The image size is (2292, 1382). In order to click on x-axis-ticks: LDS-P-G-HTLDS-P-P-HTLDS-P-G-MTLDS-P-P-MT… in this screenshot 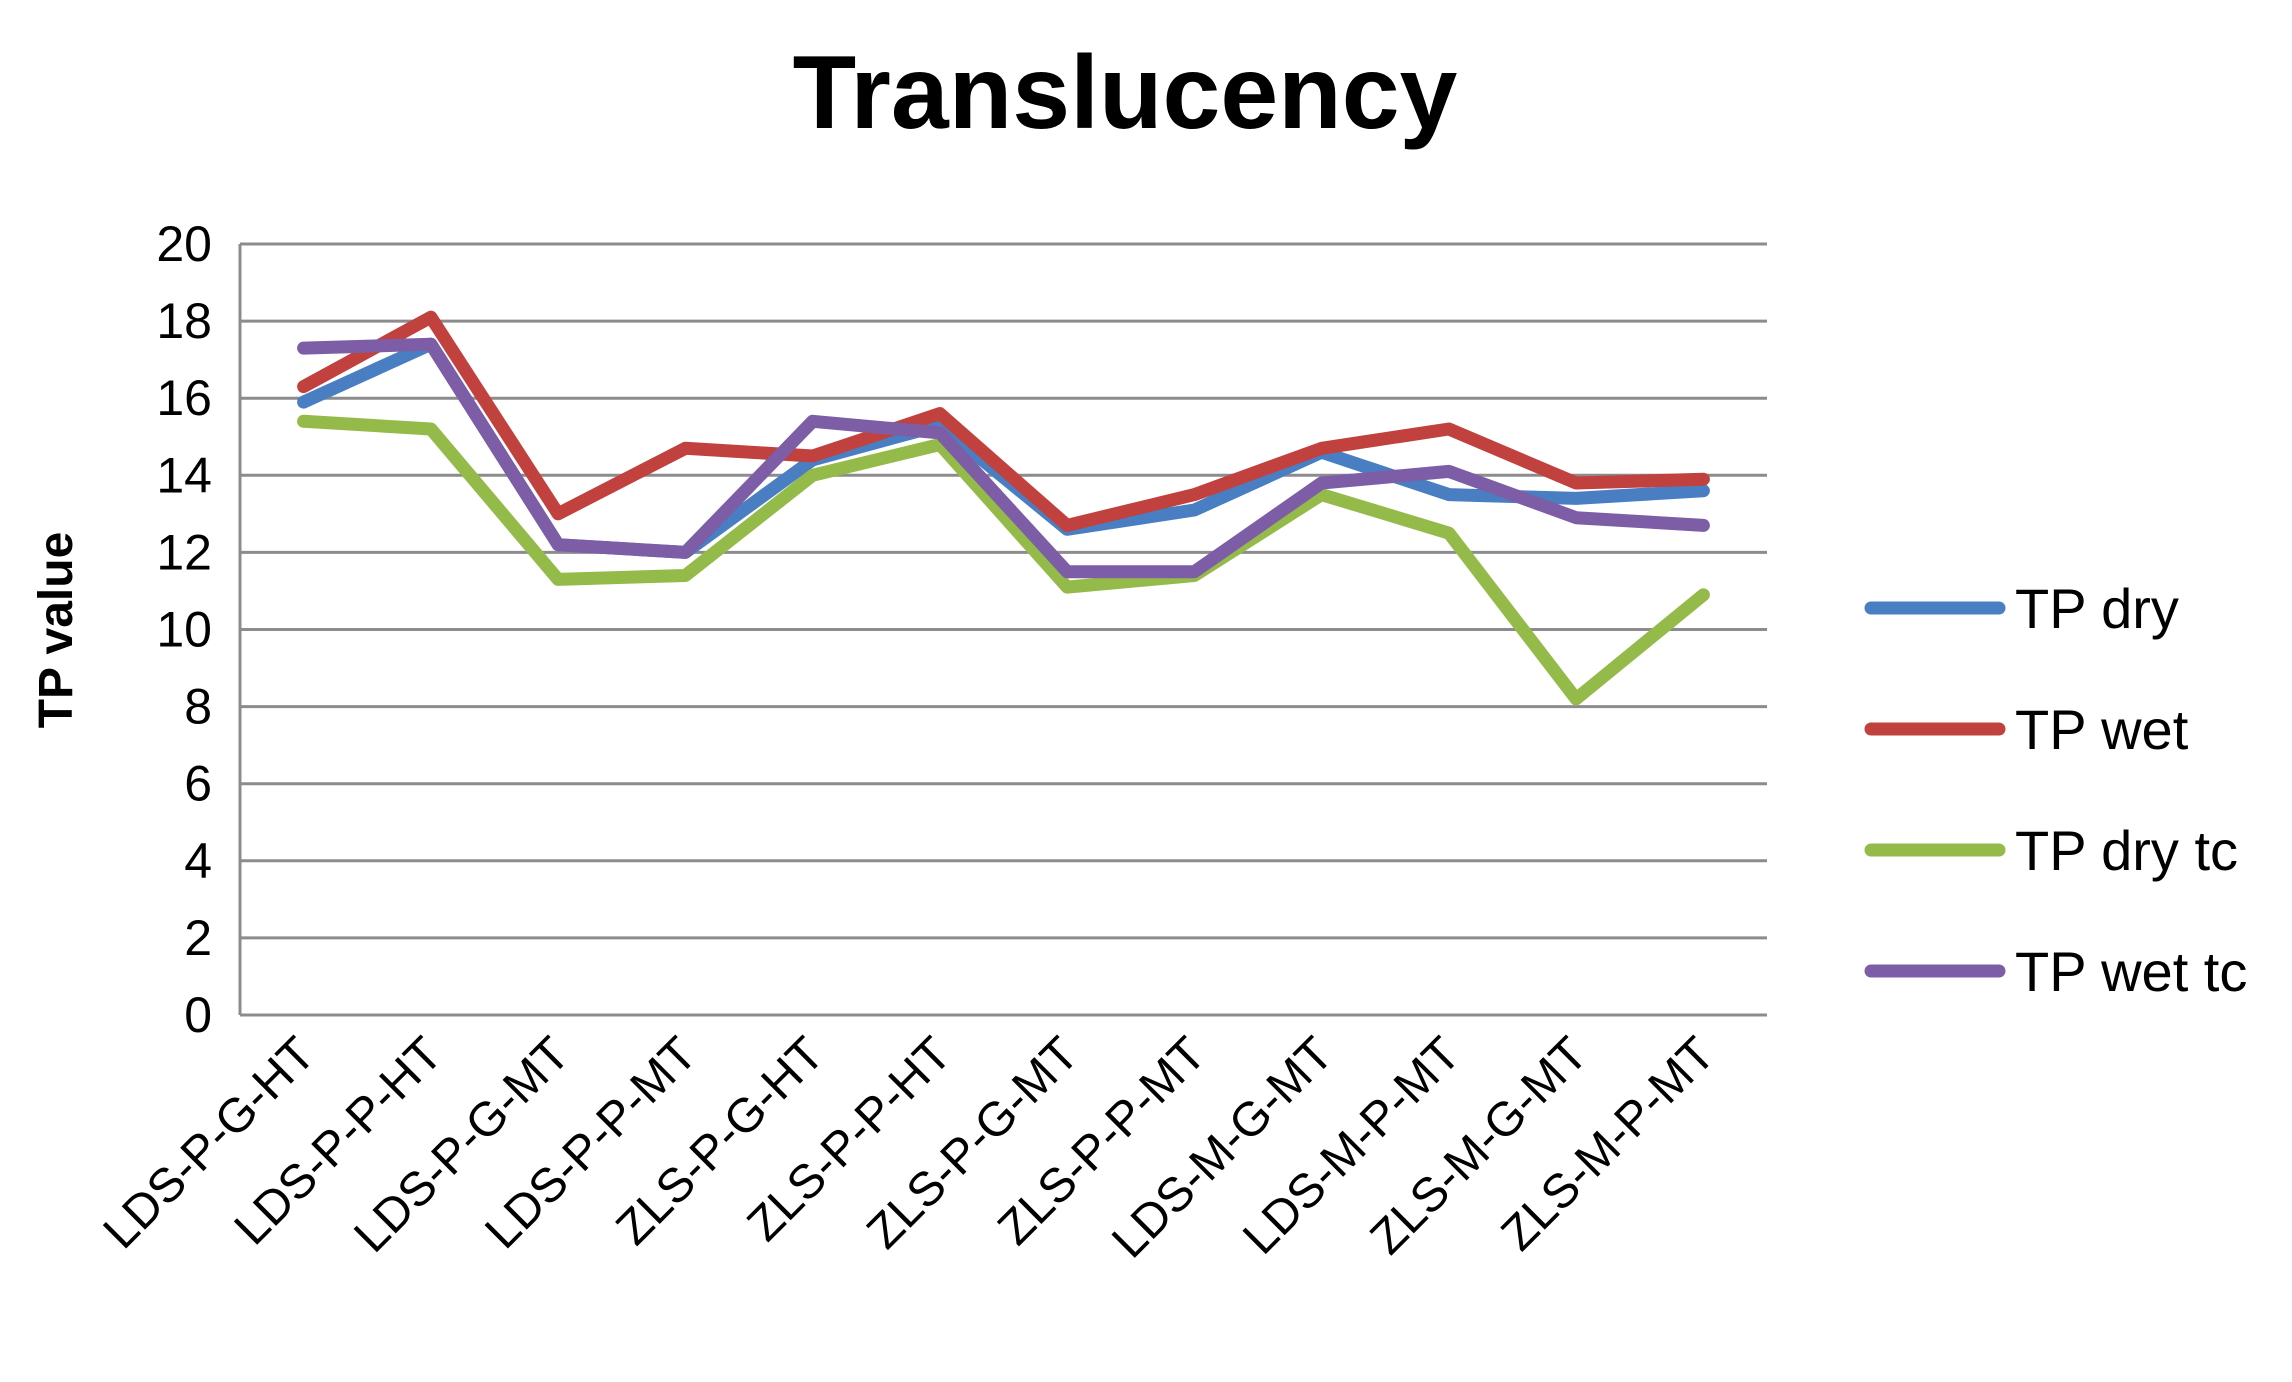, I will do `click(909, 1147)`.